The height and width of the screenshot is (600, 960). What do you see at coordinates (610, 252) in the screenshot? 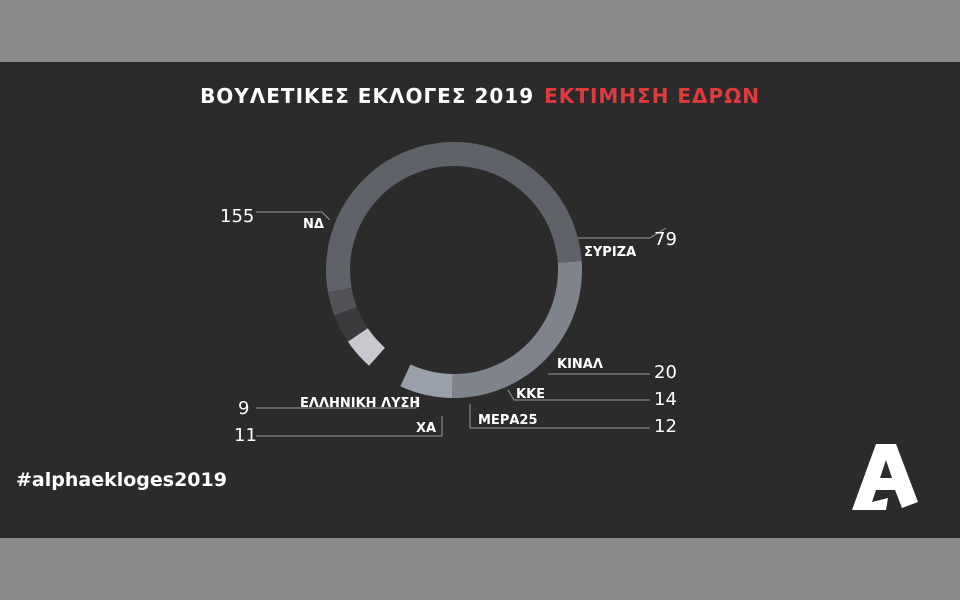
I see `slice-label-1: ΣΥΡΙΖΑ` at bounding box center [610, 252].